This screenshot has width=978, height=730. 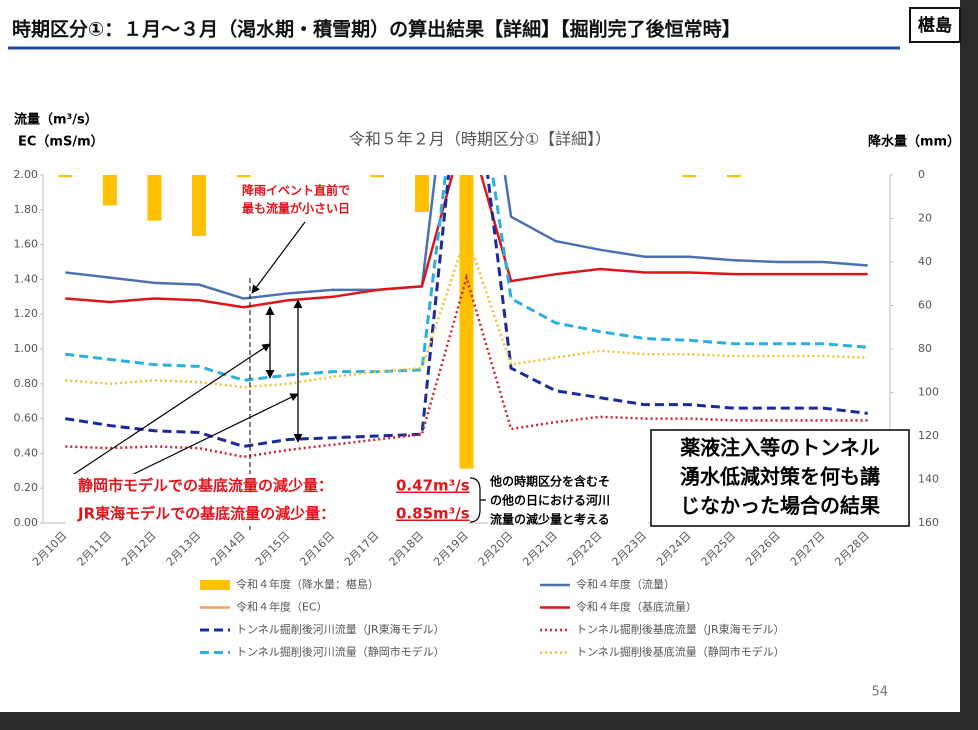 What do you see at coordinates (914, 142) in the screenshot?
I see `y2-axis-label: 降水量（mm）` at bounding box center [914, 142].